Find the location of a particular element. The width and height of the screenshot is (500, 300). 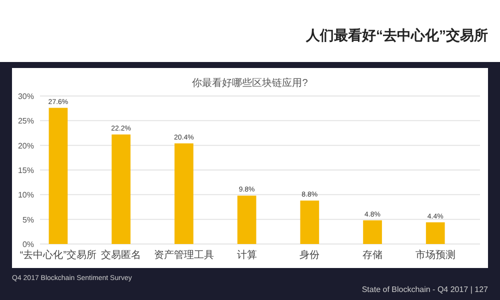

chart-subtitle: 你最看好哪些区块链应用? is located at coordinates (250, 83).